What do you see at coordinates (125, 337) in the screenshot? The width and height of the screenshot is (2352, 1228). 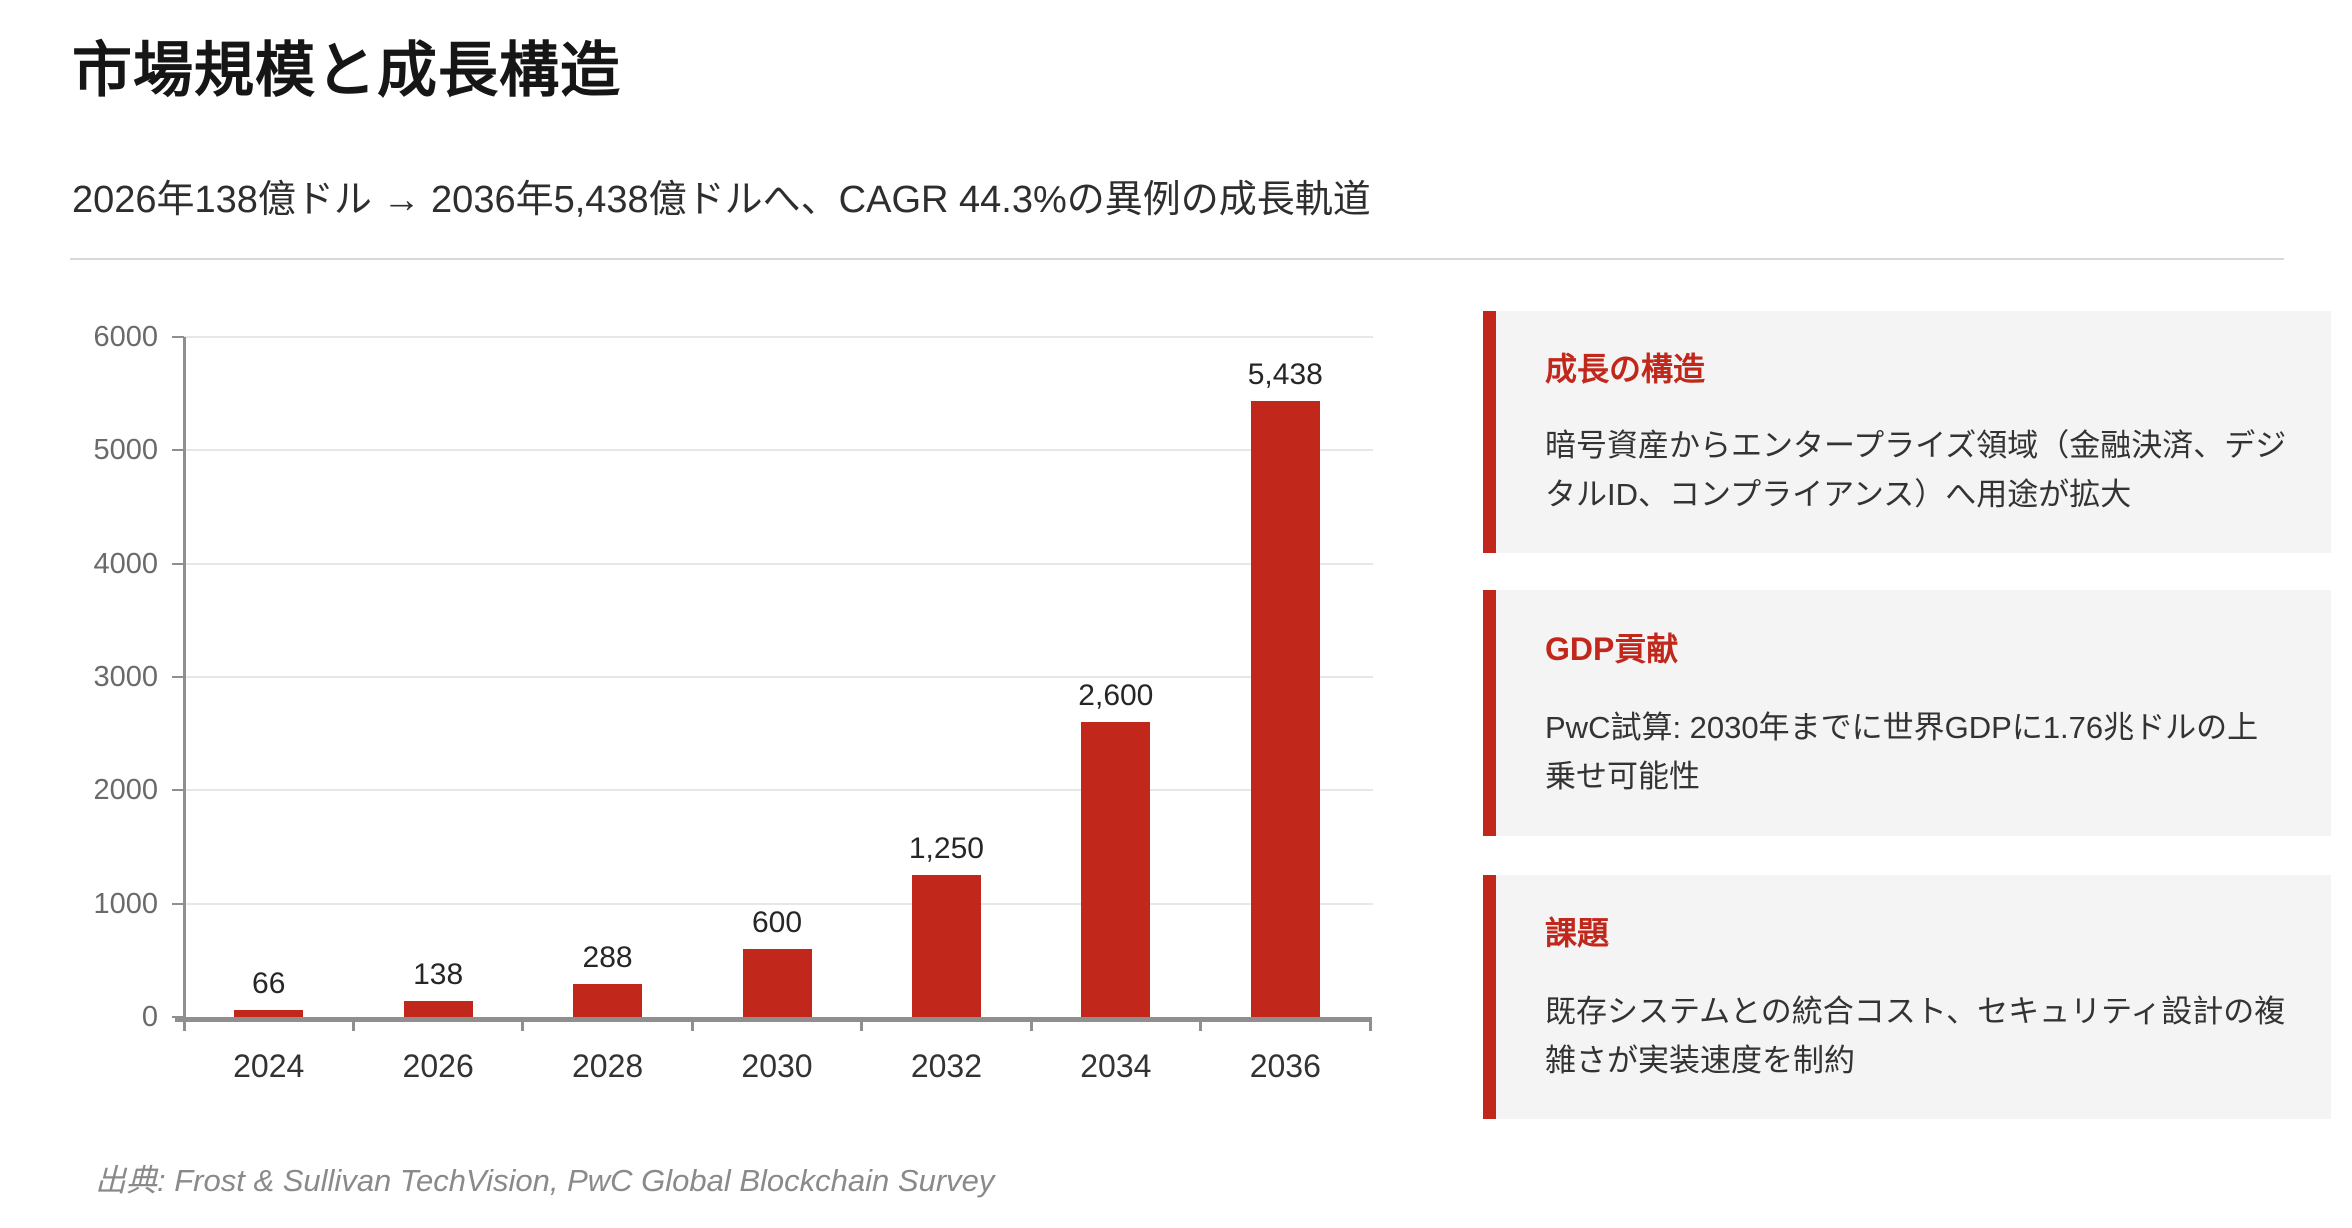 I see `y-tick-label: 6000` at bounding box center [125, 337].